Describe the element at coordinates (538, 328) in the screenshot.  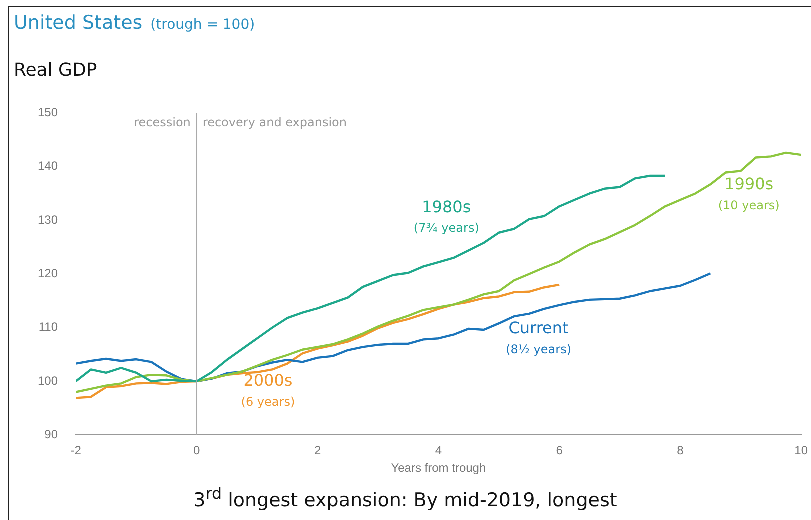
I see `series-label: Current` at that location.